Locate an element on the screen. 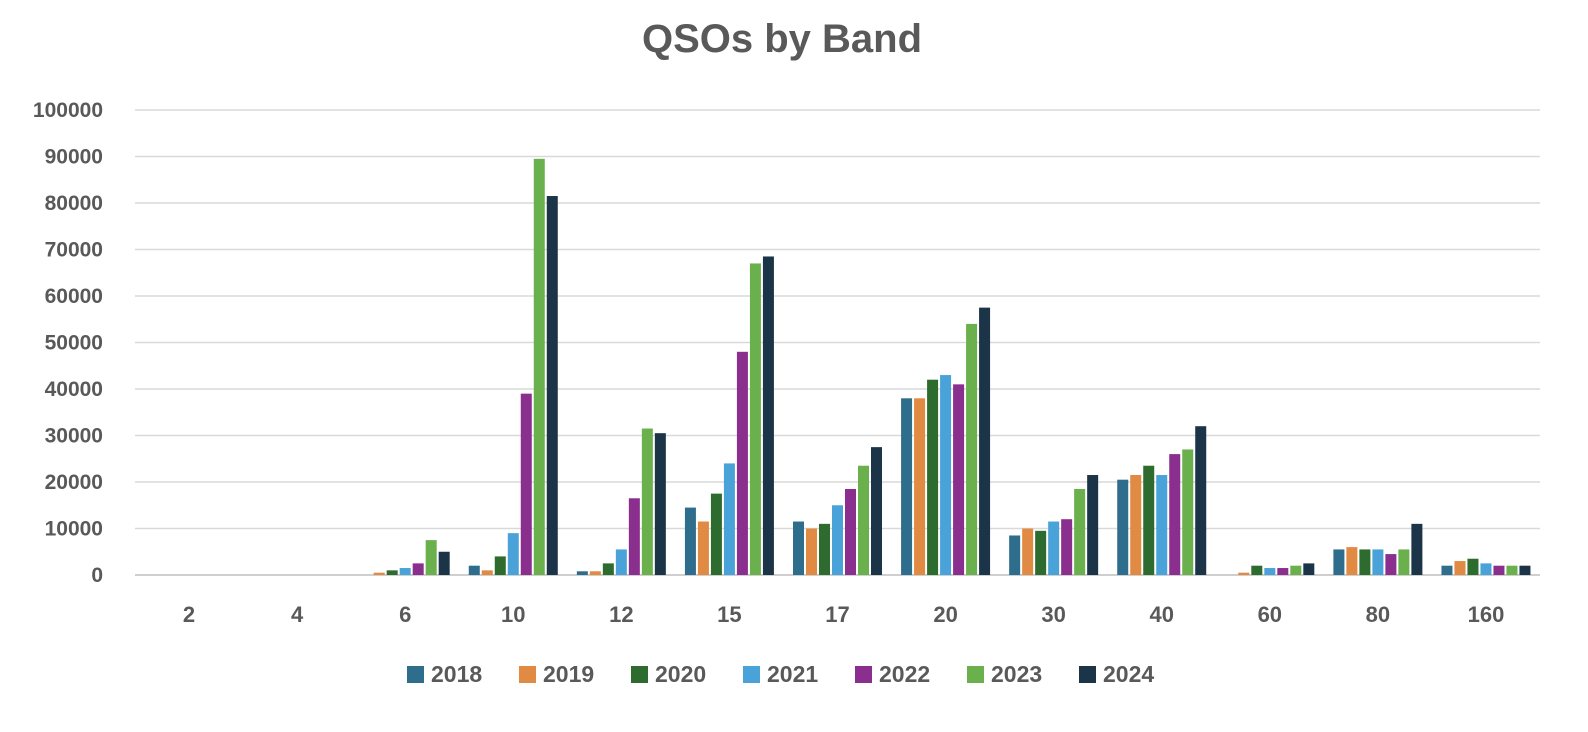 The width and height of the screenshot is (1588, 732). bar-40-2021 is located at coordinates (1162, 525).